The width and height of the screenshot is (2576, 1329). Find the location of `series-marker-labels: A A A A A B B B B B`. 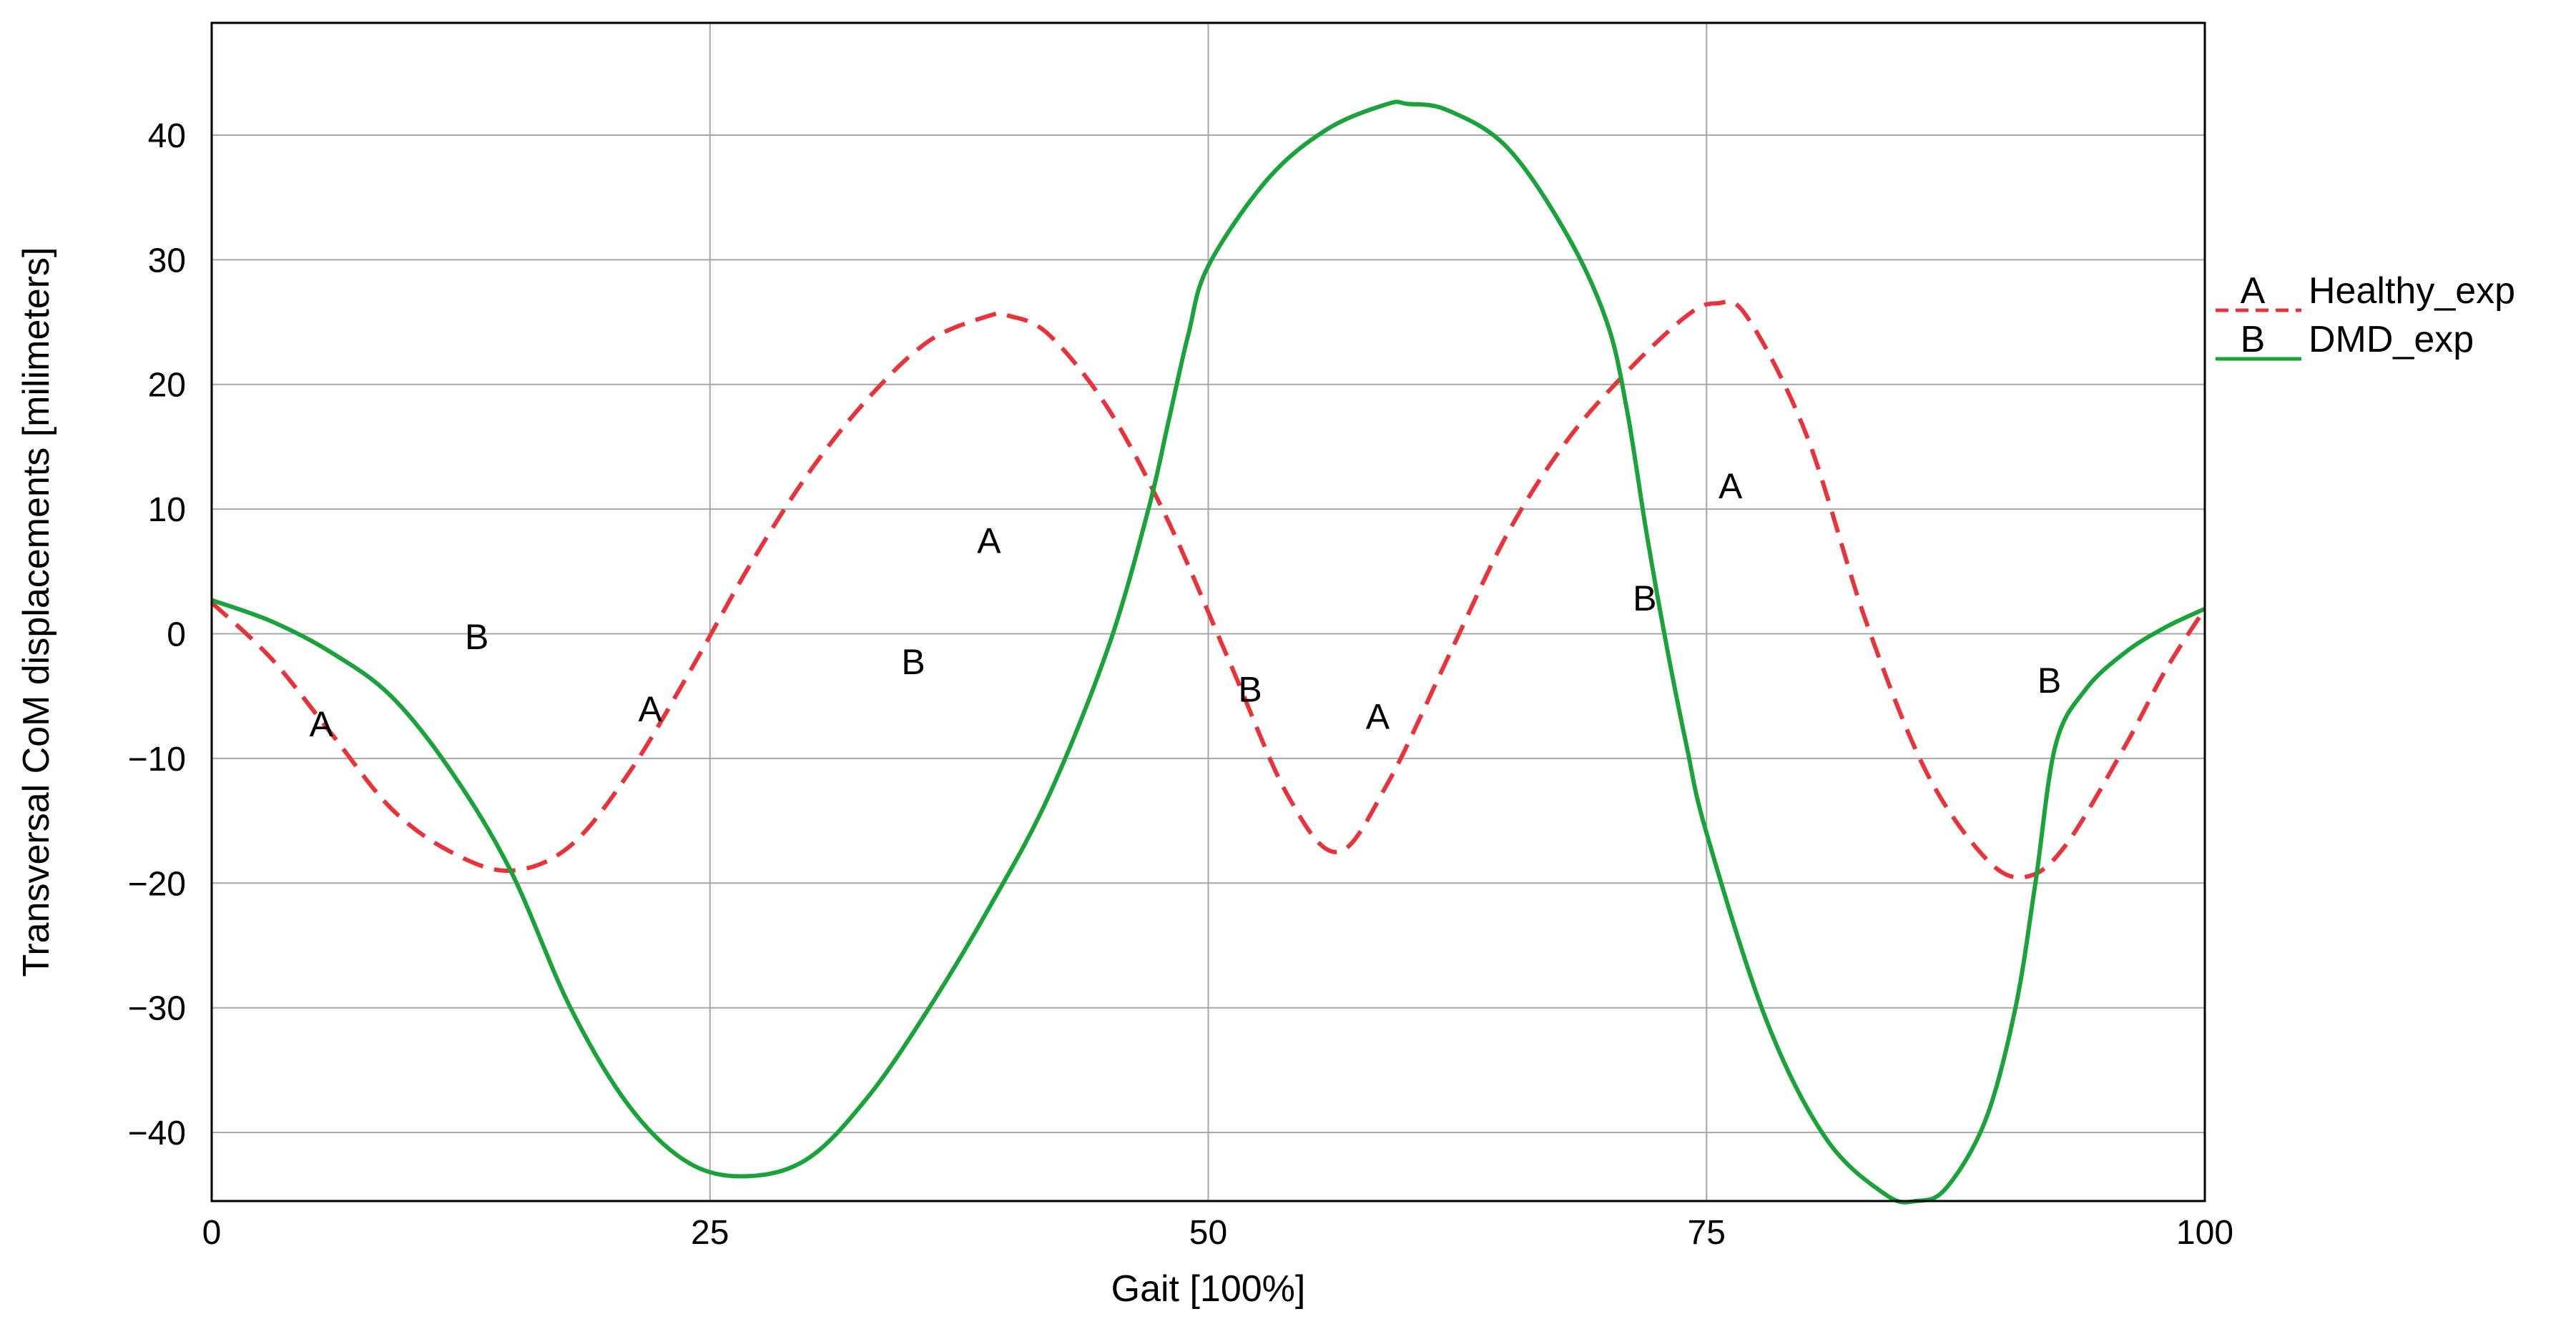

series-marker-labels: A A A A A B B B B B is located at coordinates (1186, 605).